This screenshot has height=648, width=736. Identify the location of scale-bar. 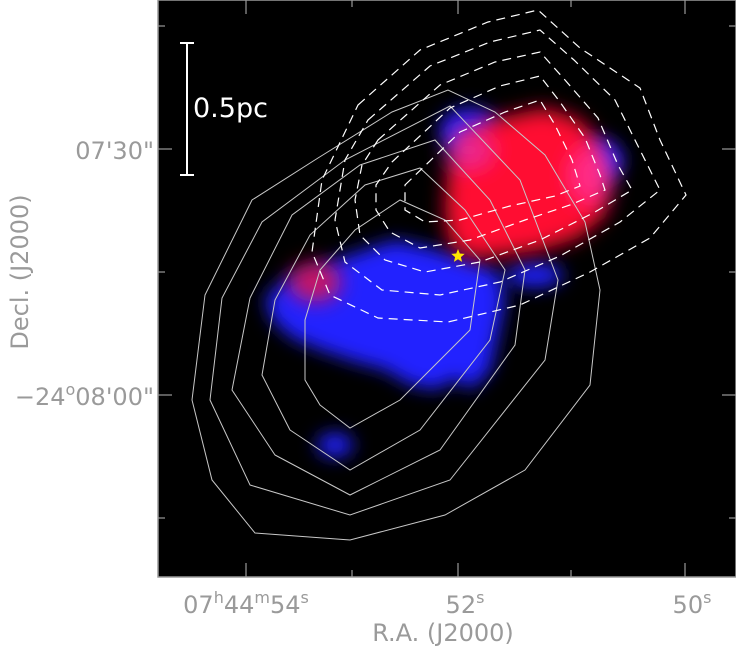
(187, 109).